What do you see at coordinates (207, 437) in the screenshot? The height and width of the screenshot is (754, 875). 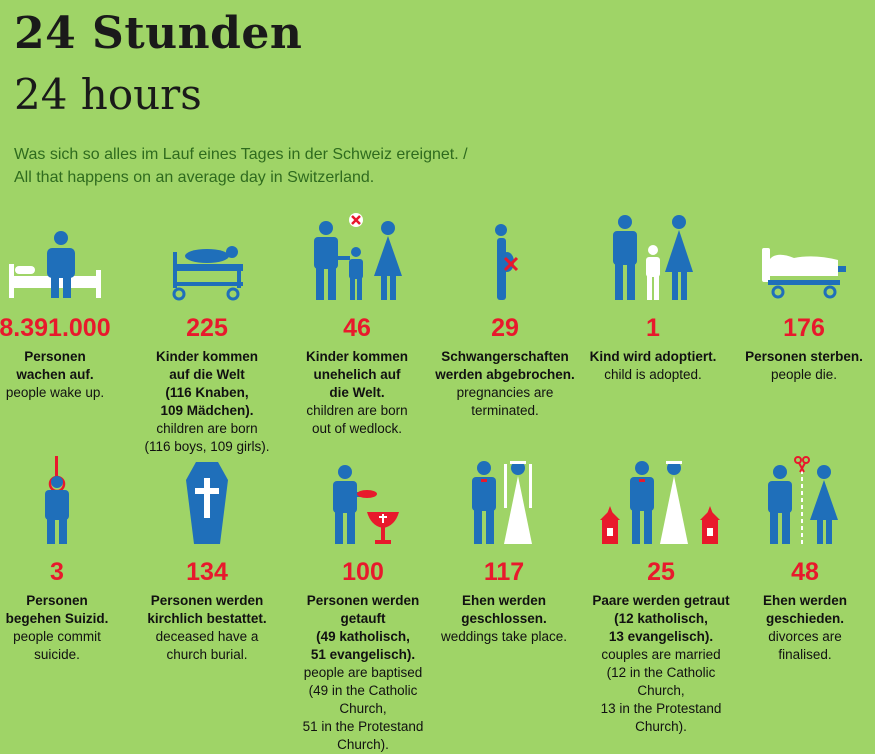 I see `stat-label-en: children are born (116 boys, 109 girls).` at bounding box center [207, 437].